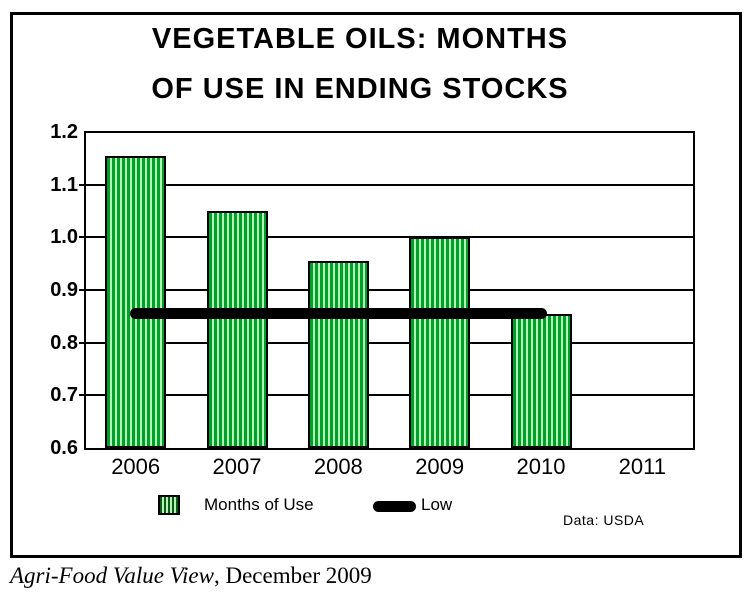 Image resolution: width=753 pixels, height=600 pixels. Describe the element at coordinates (237, 466) in the screenshot. I see `x-axis-tick-label: 2007` at that location.